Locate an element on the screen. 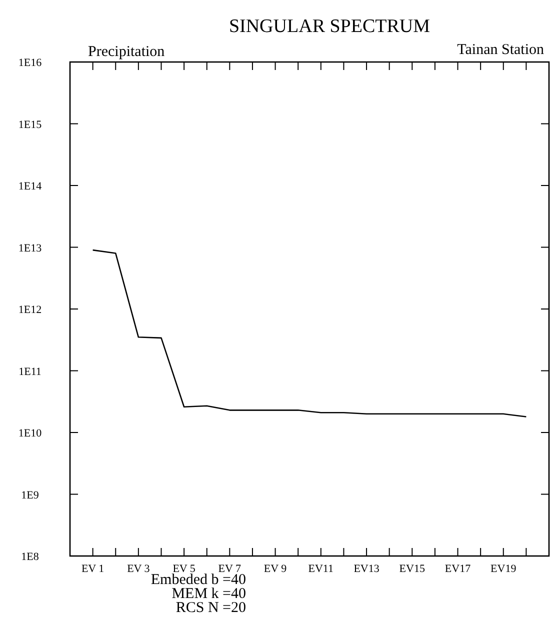  y-tick-label: 1E13 is located at coordinates (30, 248).